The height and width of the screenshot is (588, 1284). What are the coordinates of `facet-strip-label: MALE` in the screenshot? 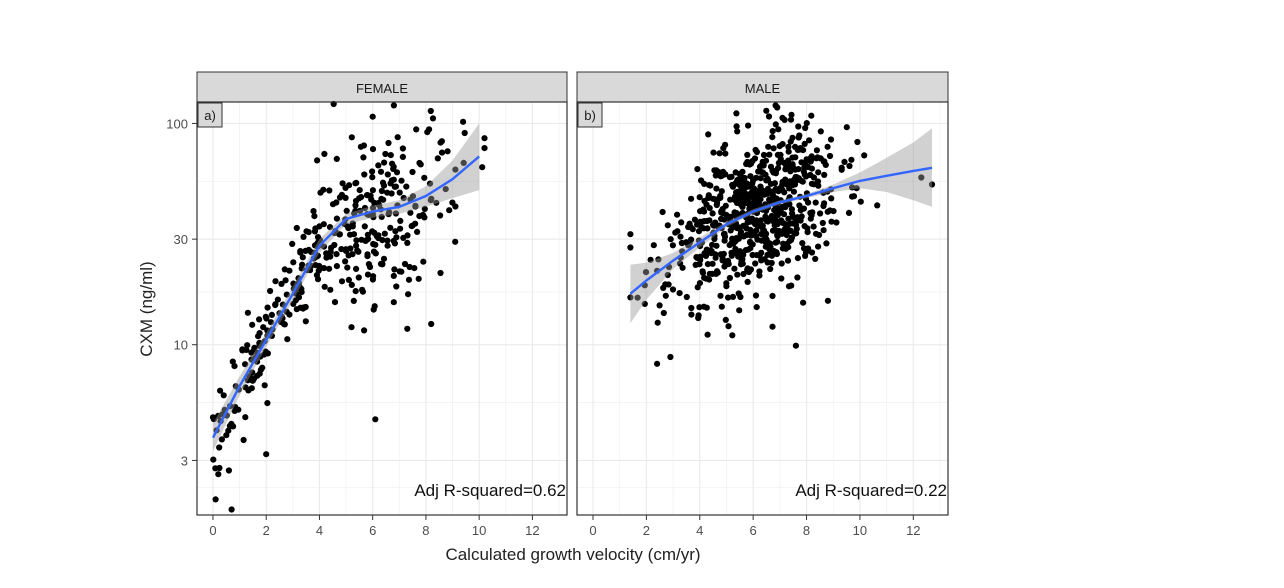 It's located at (763, 88).